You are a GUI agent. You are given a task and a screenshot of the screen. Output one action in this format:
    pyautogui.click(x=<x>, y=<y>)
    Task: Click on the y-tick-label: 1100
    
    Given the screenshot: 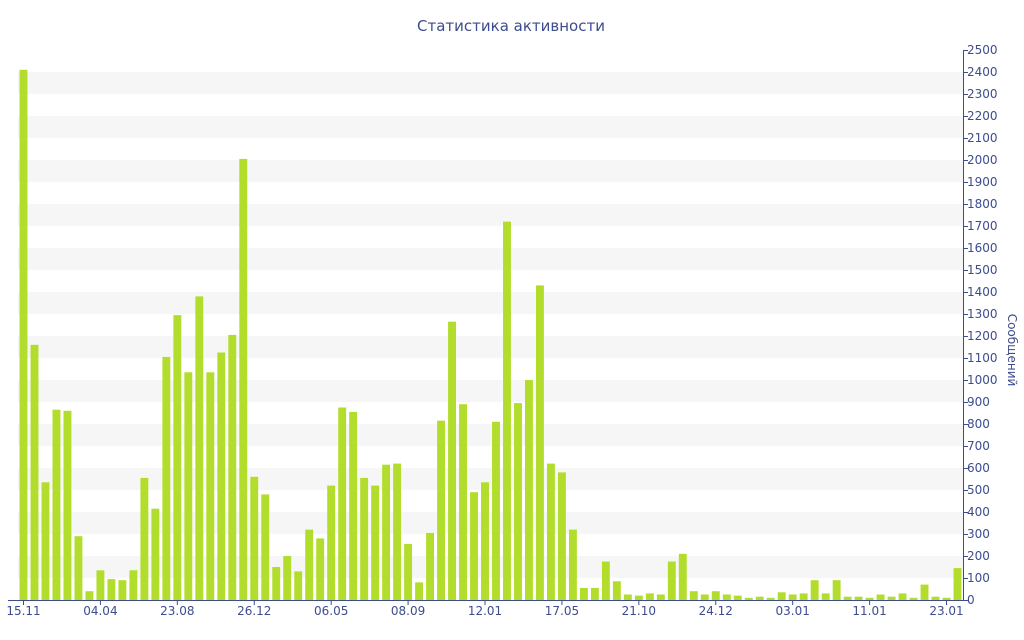 What is the action you would take?
    pyautogui.click(x=982, y=358)
    